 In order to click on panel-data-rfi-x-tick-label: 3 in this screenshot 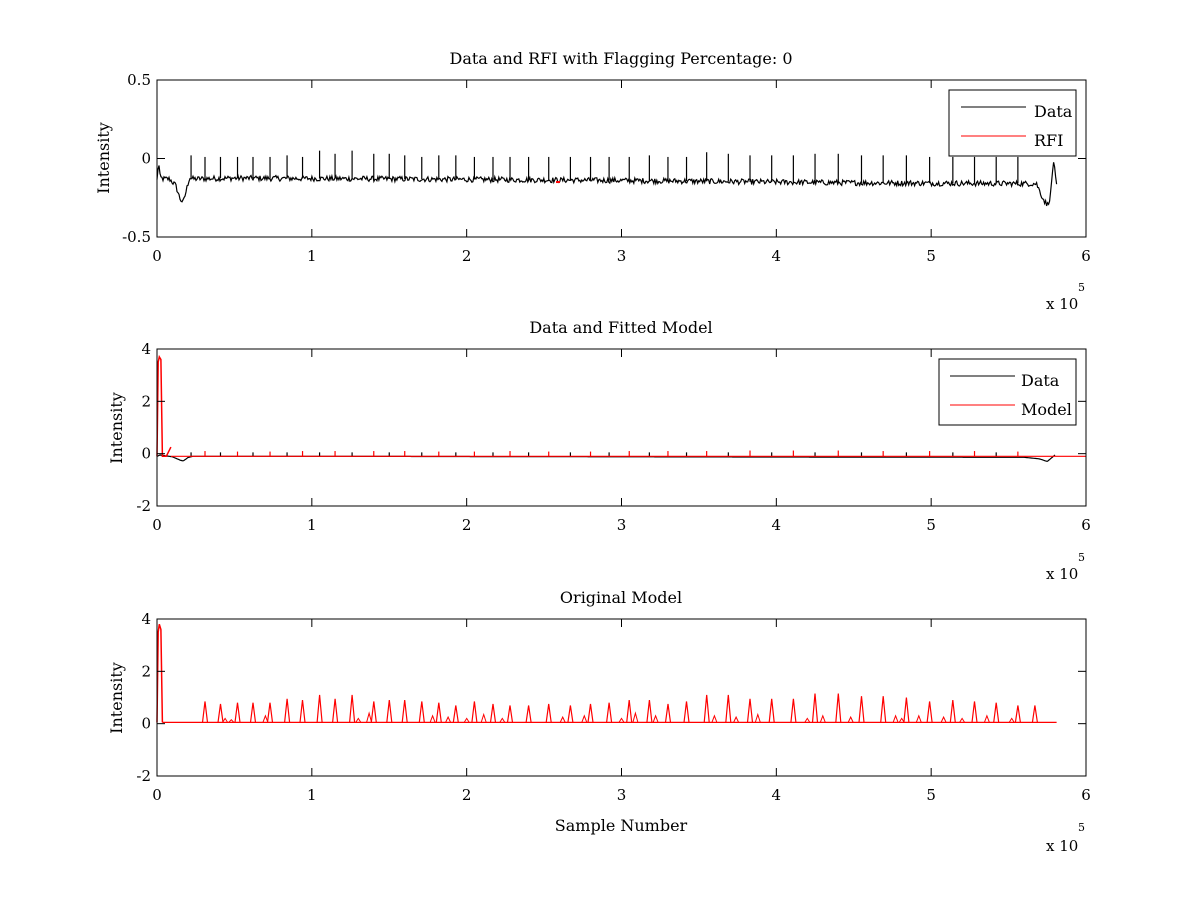, I will do `click(622, 256)`.